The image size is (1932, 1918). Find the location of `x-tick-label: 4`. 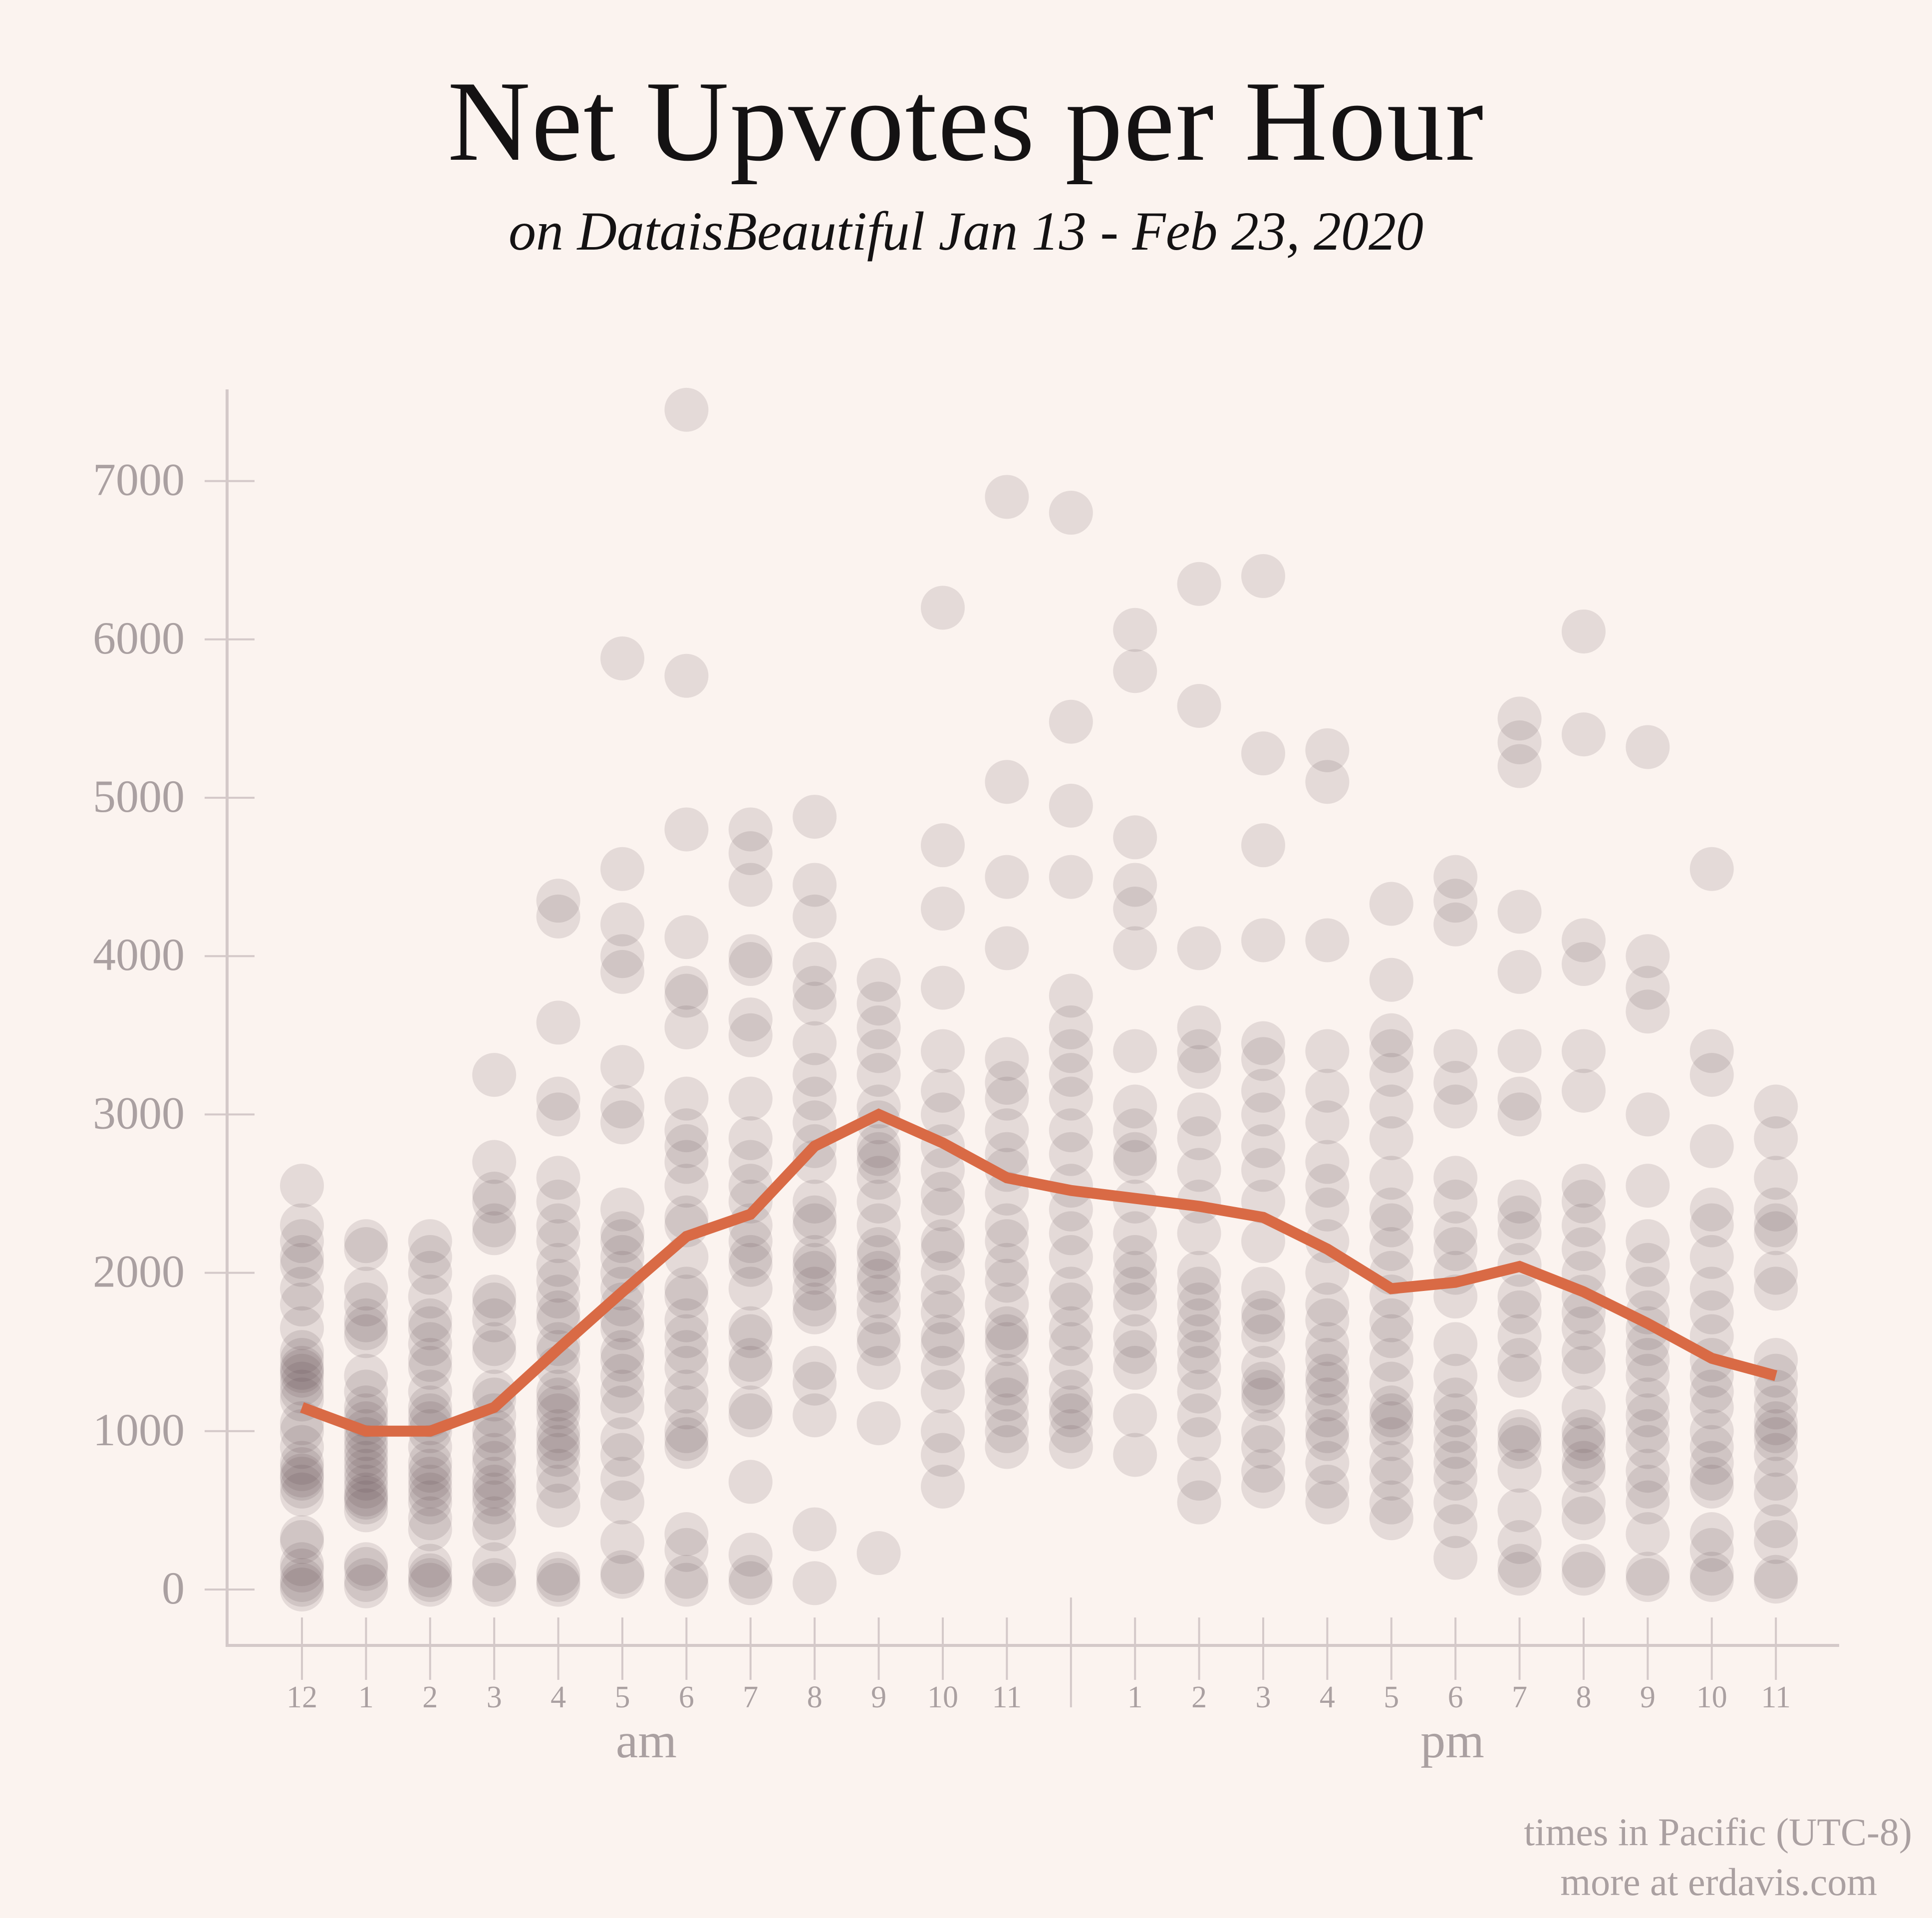

x-tick-label: 4 is located at coordinates (558, 1697).